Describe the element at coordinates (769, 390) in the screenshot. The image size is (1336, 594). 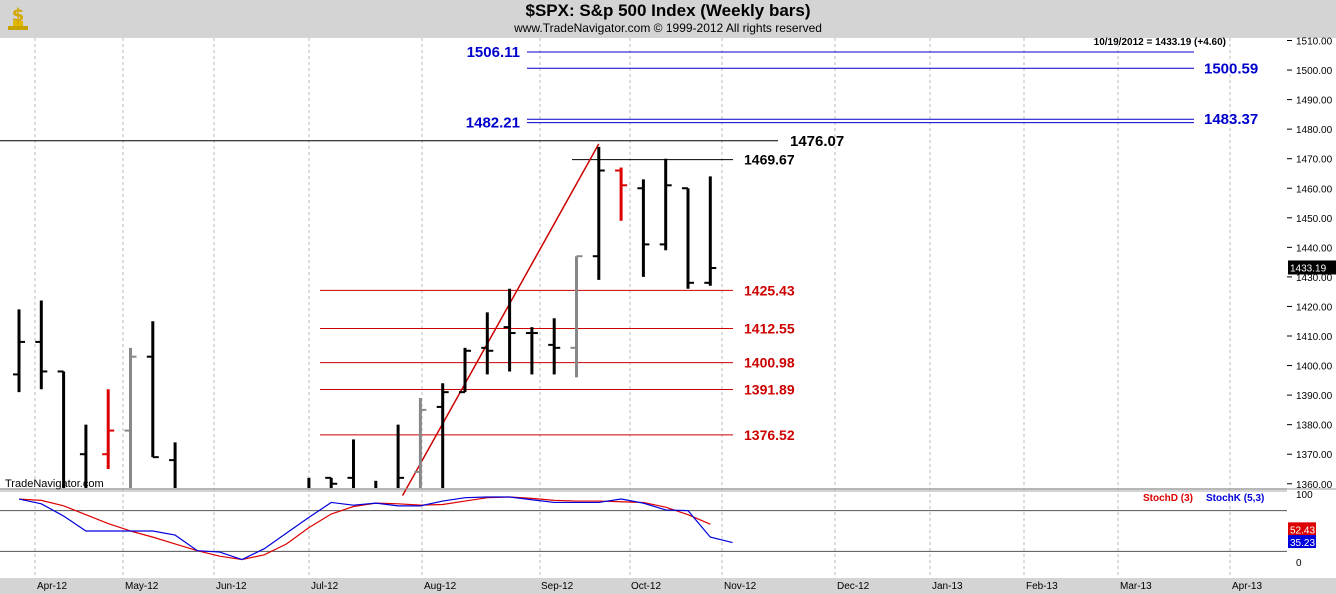
I see `retracement-label: 1391.89` at that location.